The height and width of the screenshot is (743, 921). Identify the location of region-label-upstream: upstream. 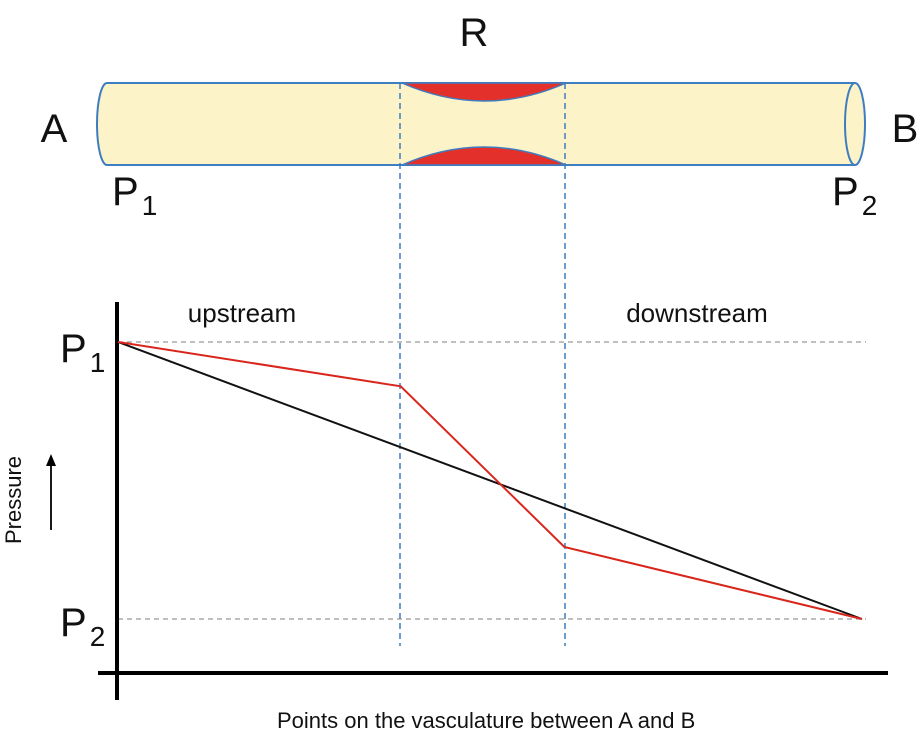
(242, 313).